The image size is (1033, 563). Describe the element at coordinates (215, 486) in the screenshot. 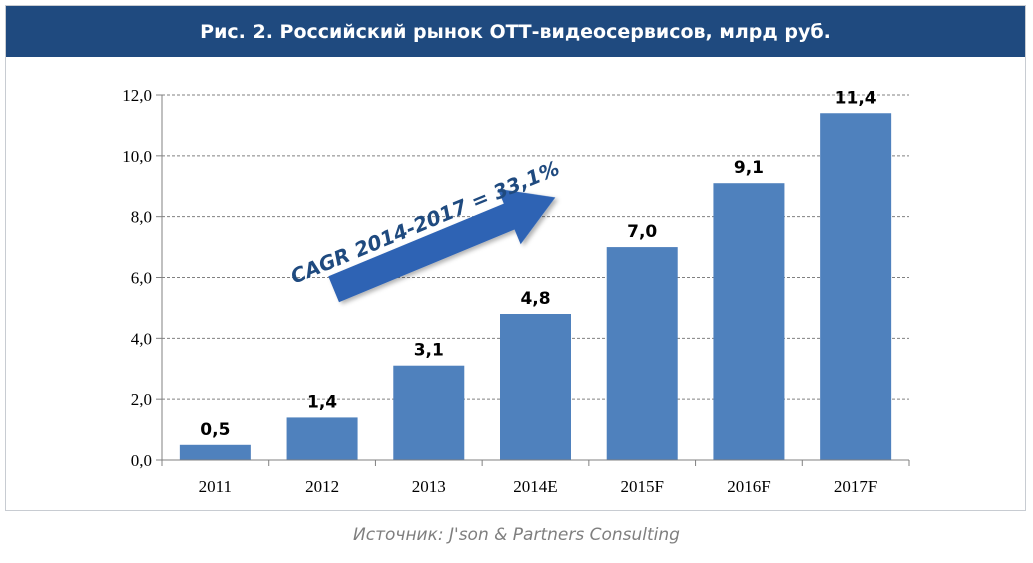

I see `x-tick-label: 2011` at that location.